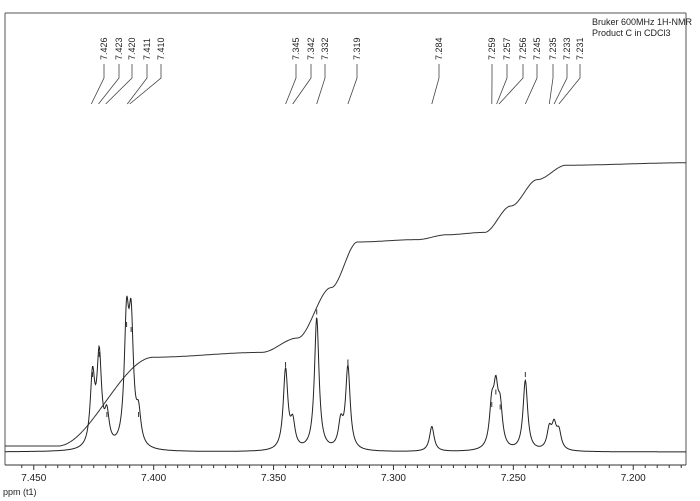  Describe the element at coordinates (513, 478) in the screenshot. I see `x-tick-label: 7.250` at that location.